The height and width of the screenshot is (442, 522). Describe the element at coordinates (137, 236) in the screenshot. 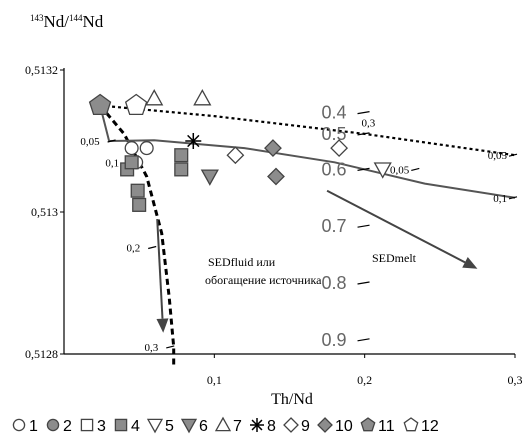

I see `curve-fluid` at that location.